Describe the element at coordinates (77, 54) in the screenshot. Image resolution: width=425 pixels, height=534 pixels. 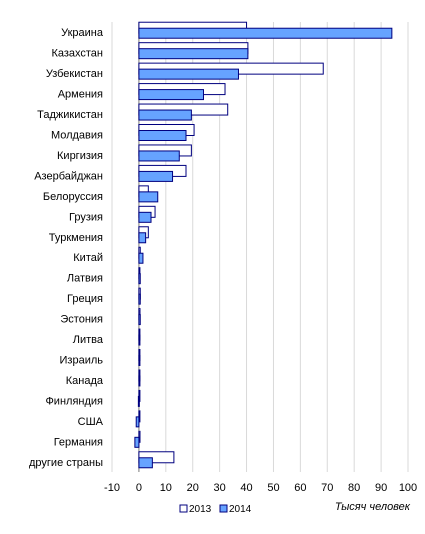
I see `category-label: Казахстан` at that location.